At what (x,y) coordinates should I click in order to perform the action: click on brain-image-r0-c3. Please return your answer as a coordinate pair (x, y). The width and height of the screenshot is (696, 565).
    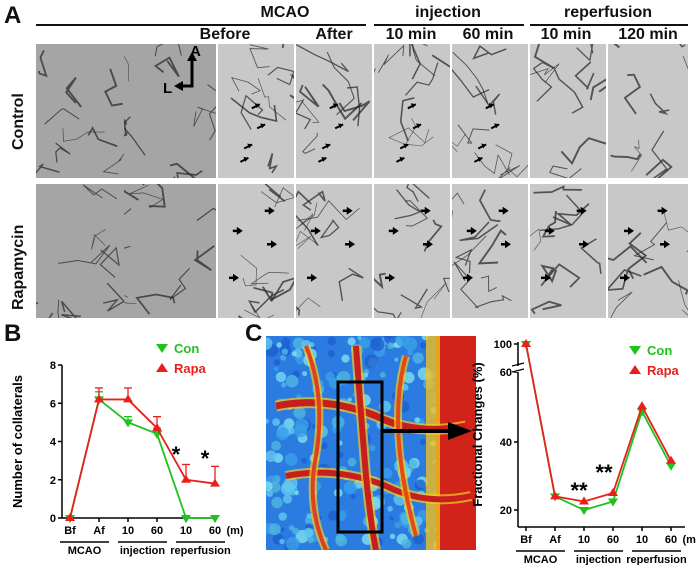
    Looking at the image, I should click on (334, 111).